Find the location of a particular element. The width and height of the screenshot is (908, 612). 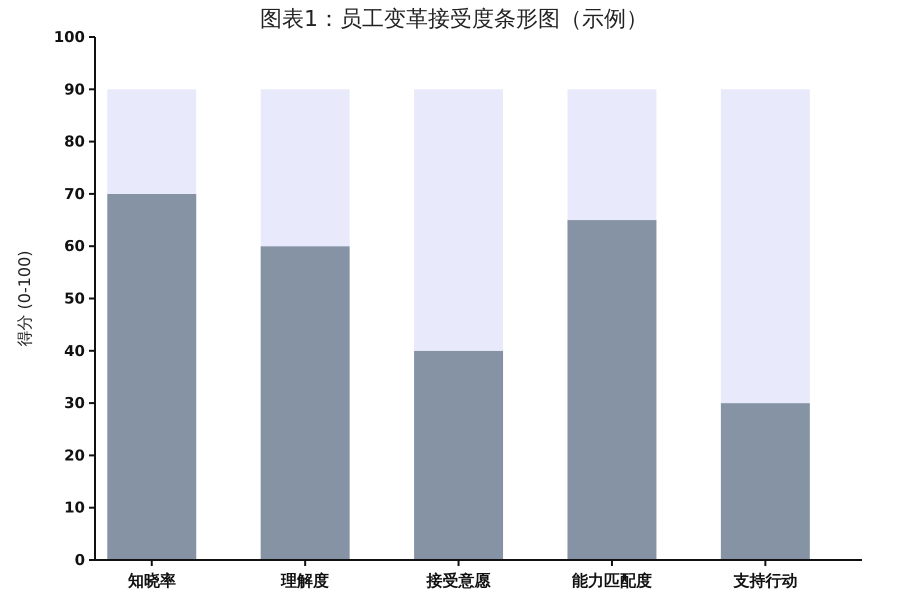

chart-title: 图表1：员工变革接受度条形图（示例） is located at coordinates (454, 19).